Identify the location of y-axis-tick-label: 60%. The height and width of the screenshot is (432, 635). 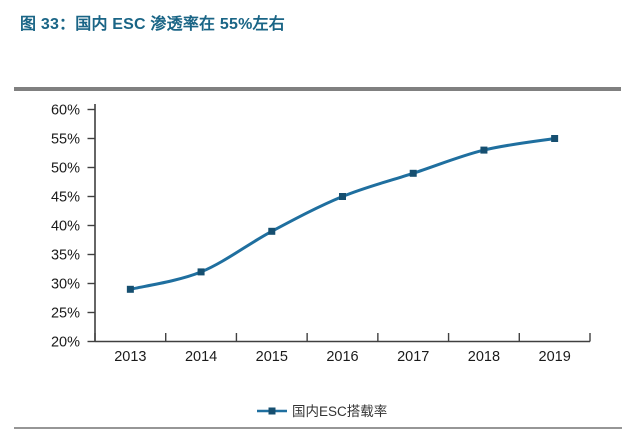
(65, 111).